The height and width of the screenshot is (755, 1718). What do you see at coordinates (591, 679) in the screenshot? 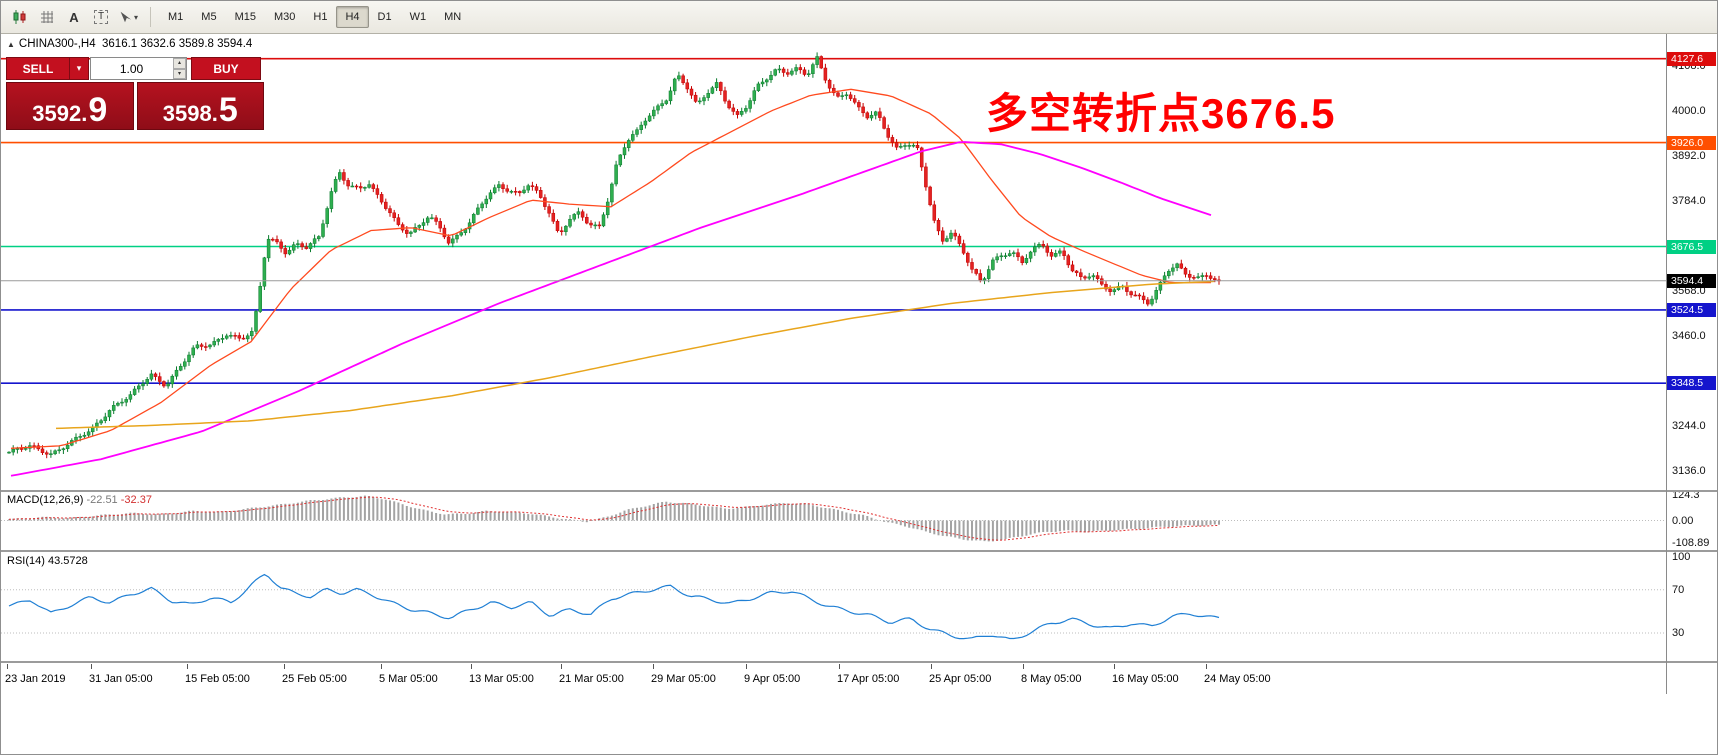
I see `time-axis-label: 21 Mar 05:00` at bounding box center [591, 679].